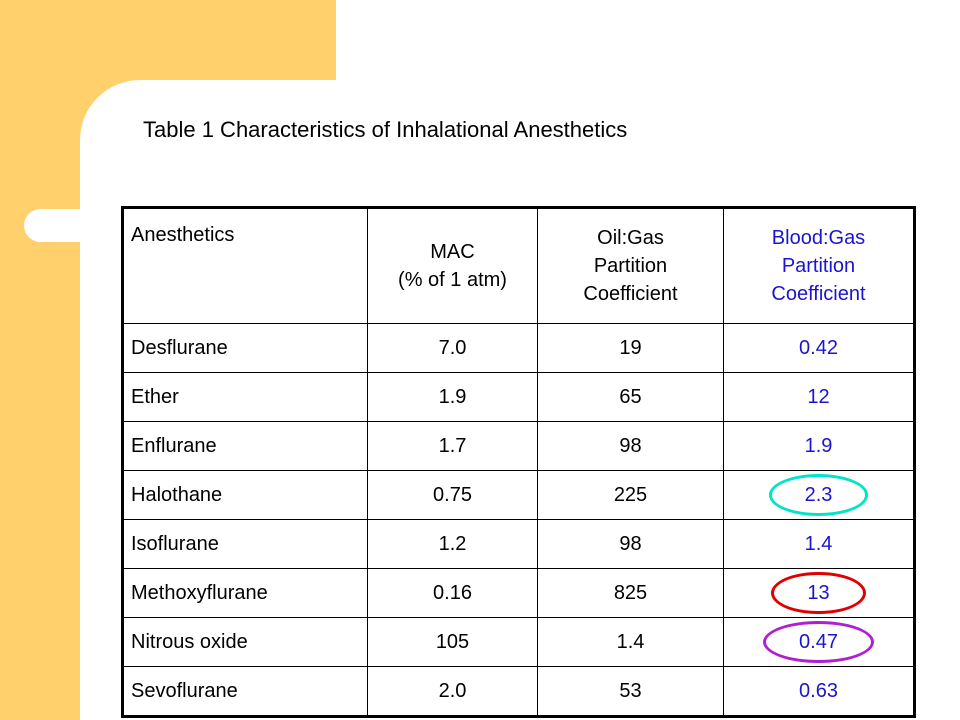  What do you see at coordinates (452, 642) in the screenshot?
I see `cell-mac: 105` at bounding box center [452, 642].